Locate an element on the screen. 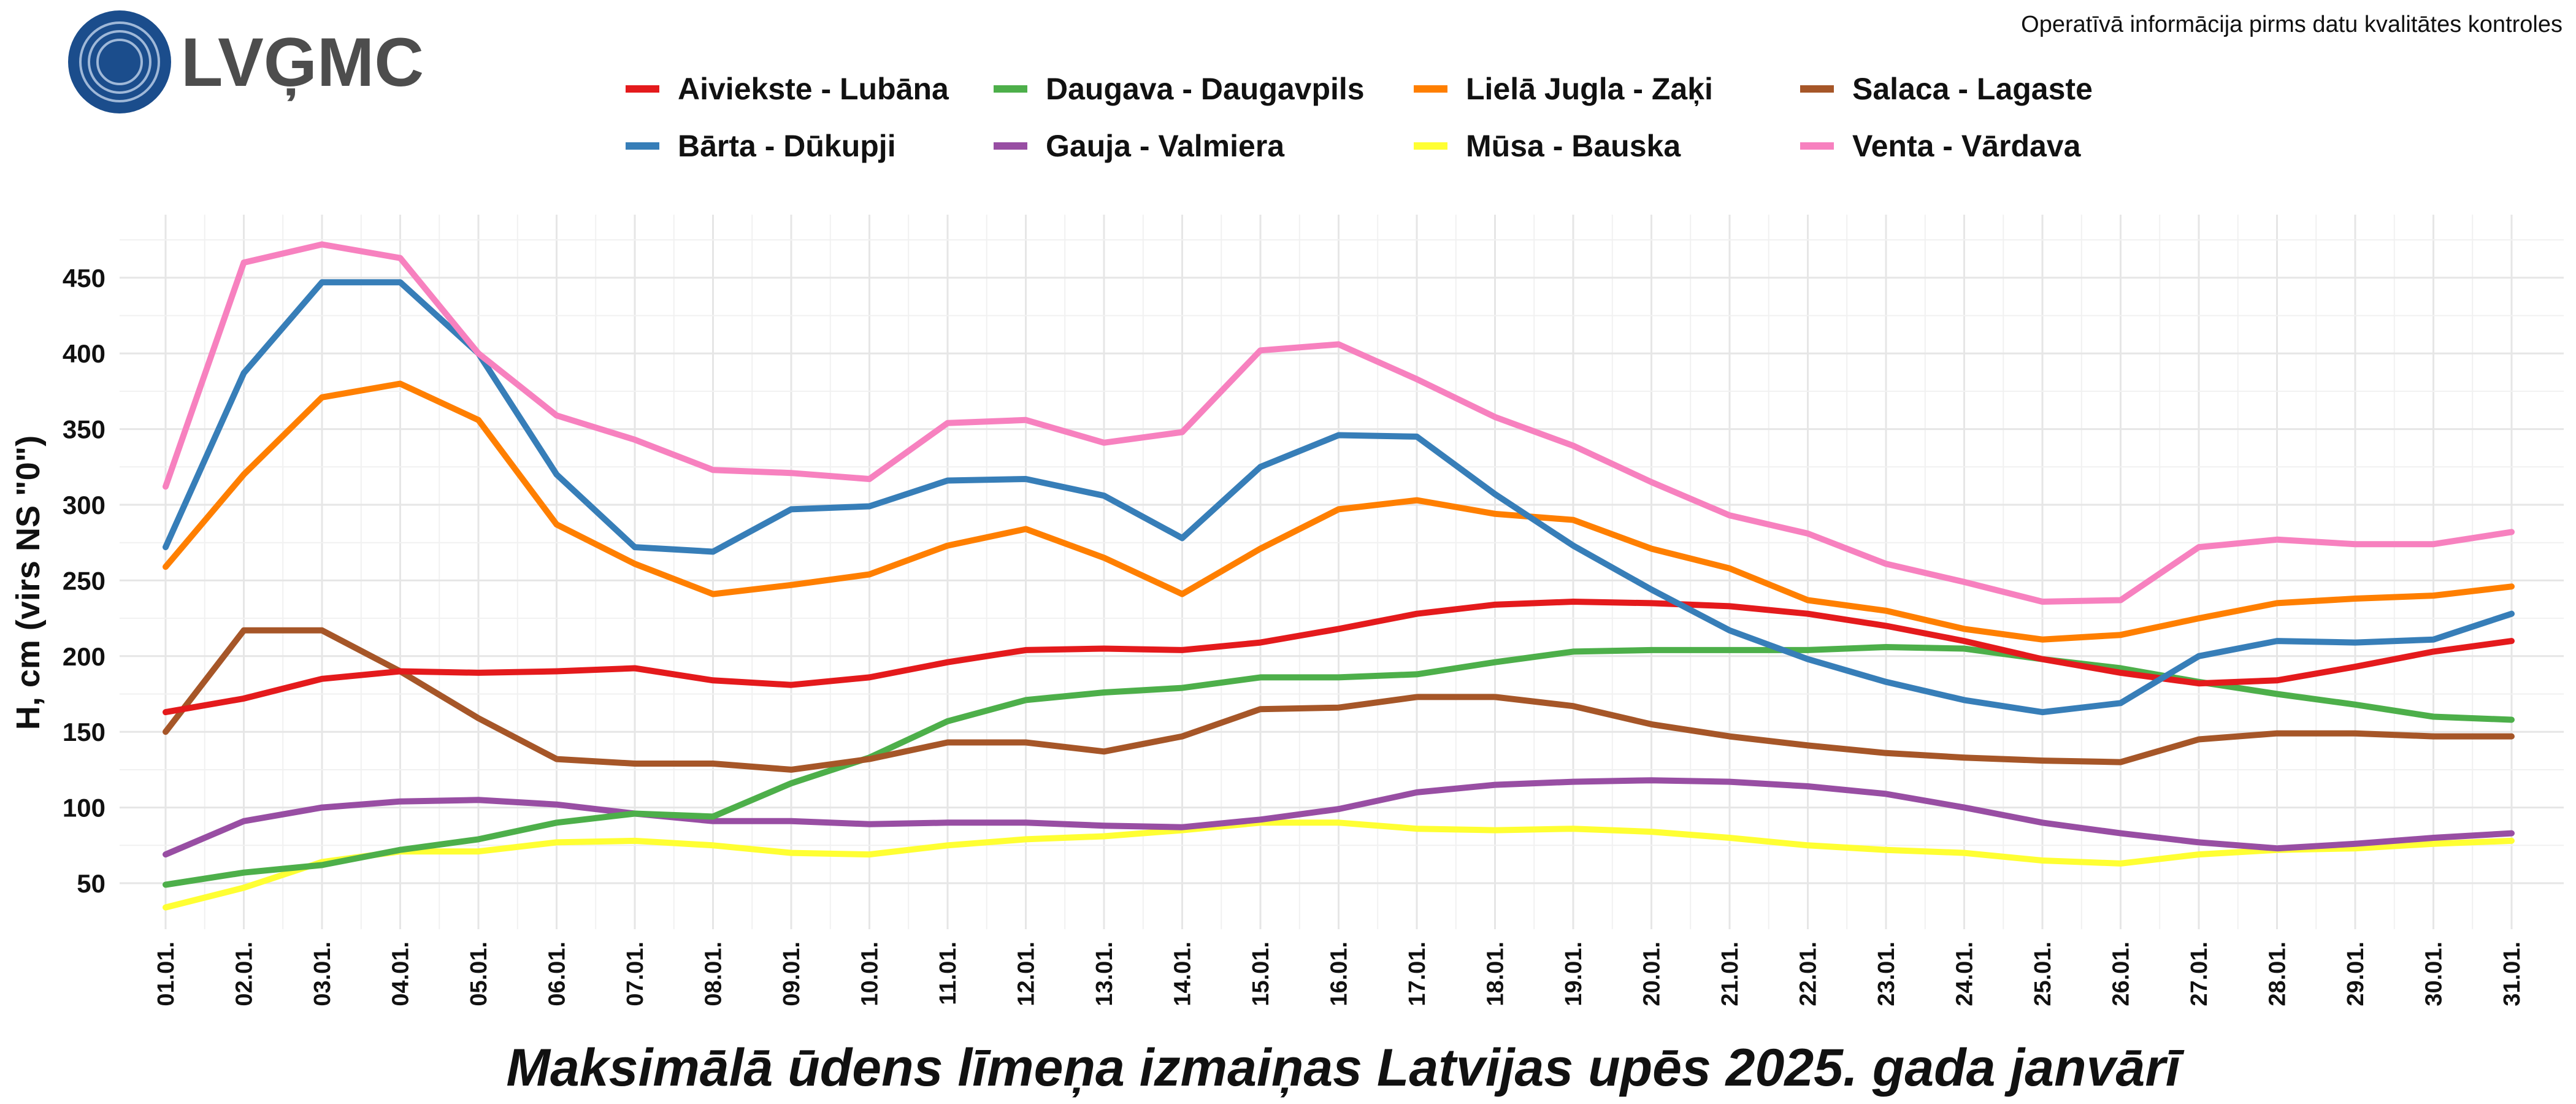  legend-label-venta-vardava: Venta - Vārdava is located at coordinates (1967, 146).